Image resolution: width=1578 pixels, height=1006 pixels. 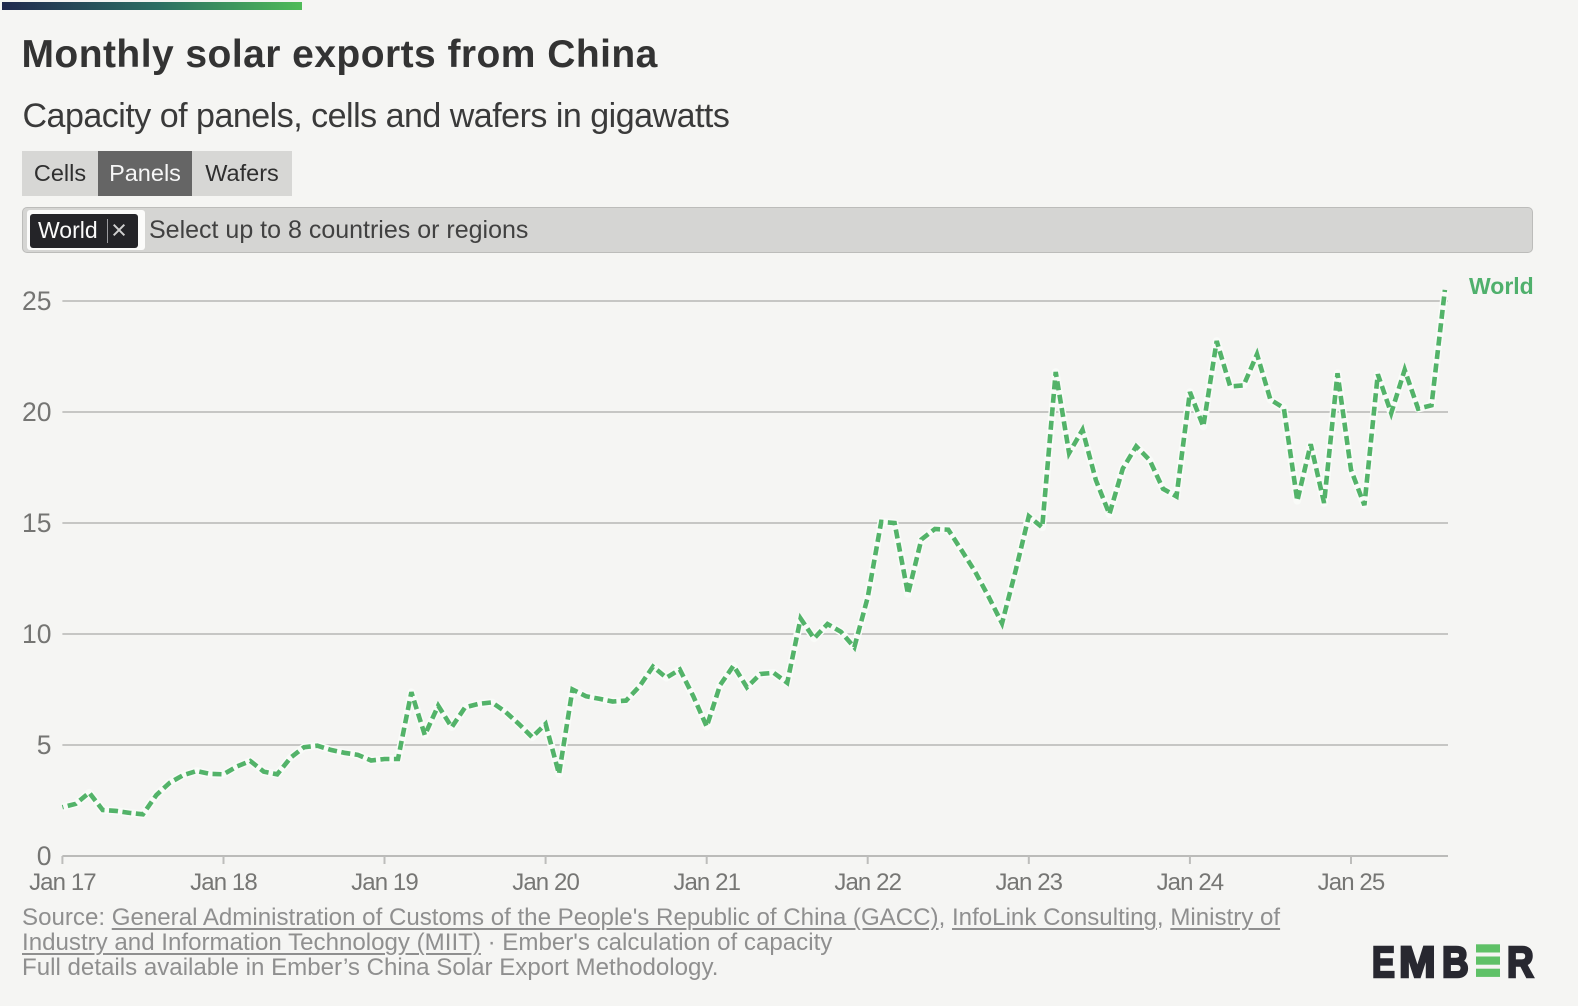 I want to click on svg-text: Jan 20, so click(x=545, y=882).